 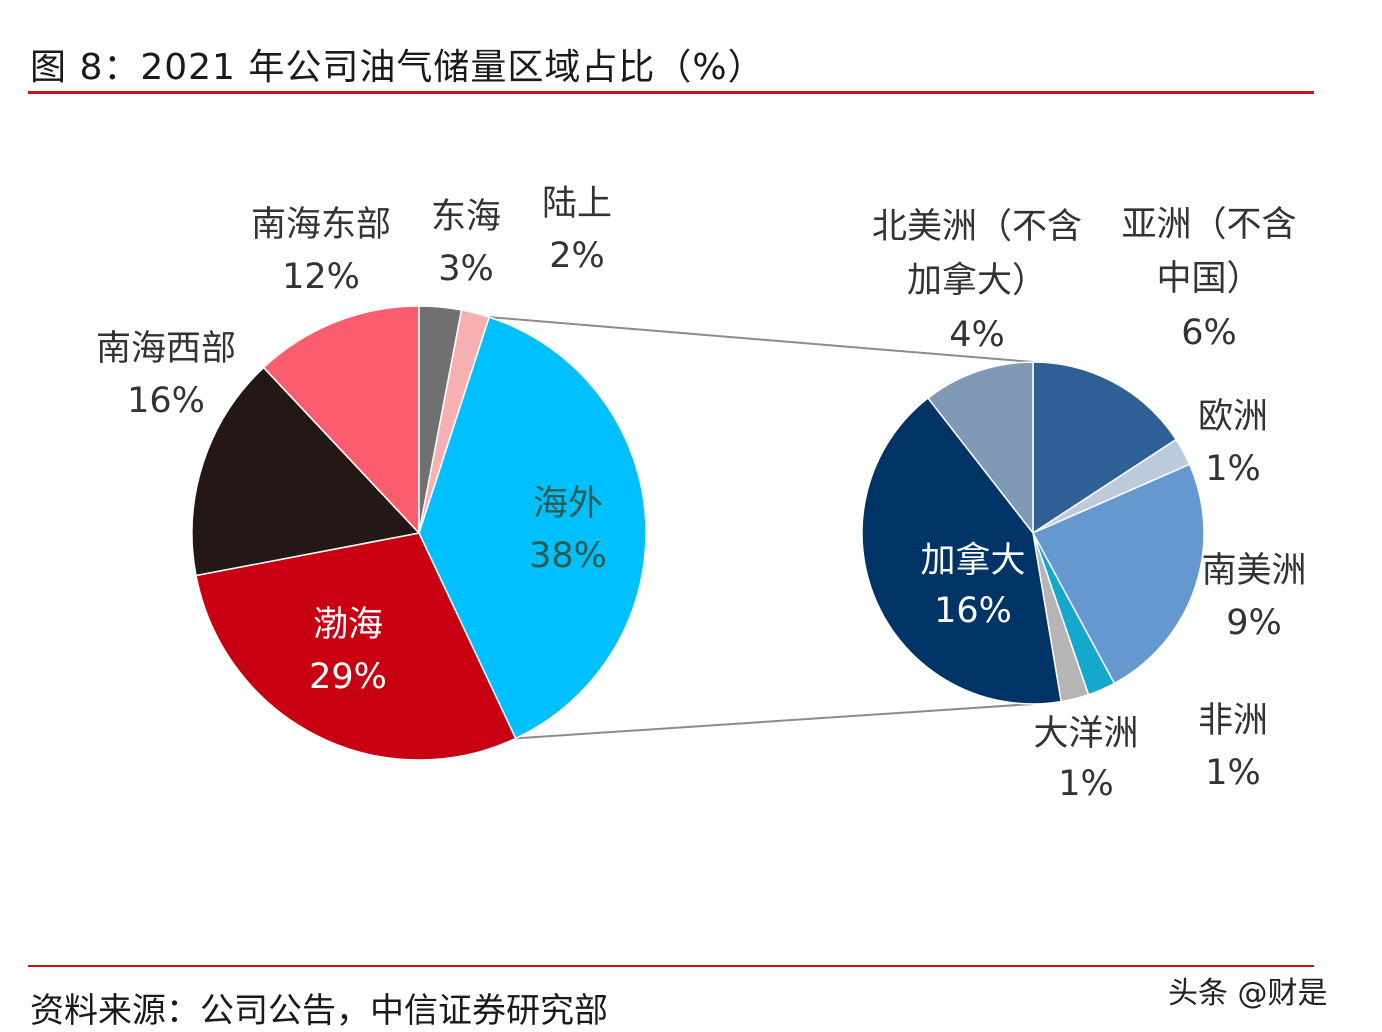 What do you see at coordinates (1233, 773) in the screenshot?
I see `sub-label-3-value: 1%` at bounding box center [1233, 773].